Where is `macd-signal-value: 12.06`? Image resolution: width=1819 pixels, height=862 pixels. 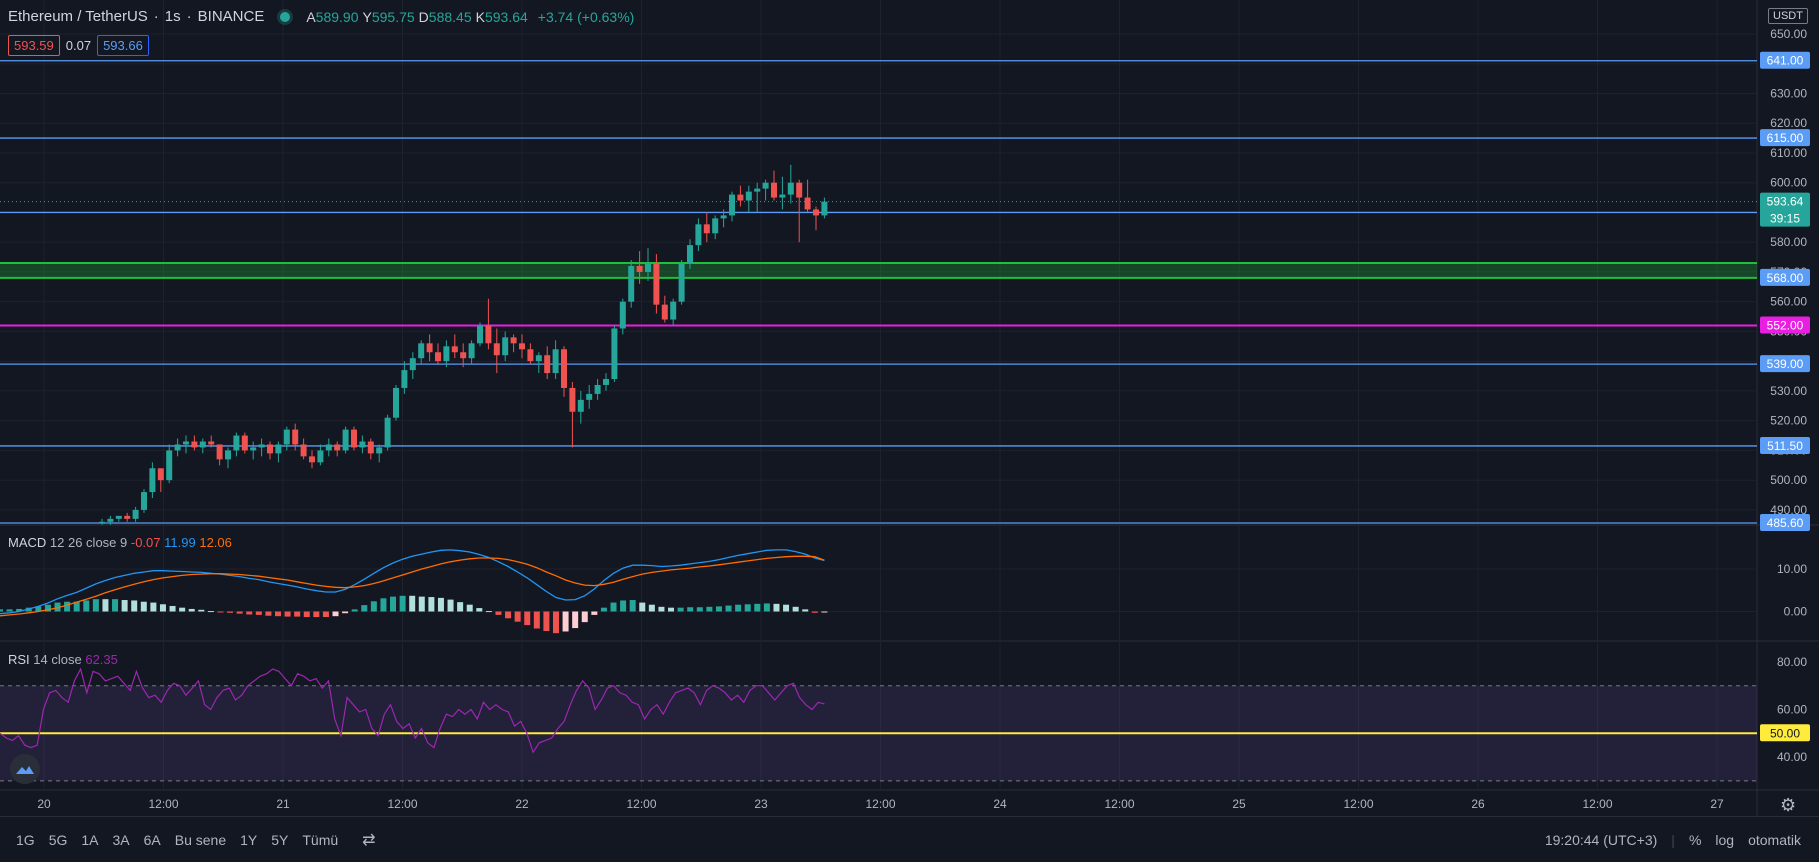
macd-signal-value: 12.06 is located at coordinates (215, 542).